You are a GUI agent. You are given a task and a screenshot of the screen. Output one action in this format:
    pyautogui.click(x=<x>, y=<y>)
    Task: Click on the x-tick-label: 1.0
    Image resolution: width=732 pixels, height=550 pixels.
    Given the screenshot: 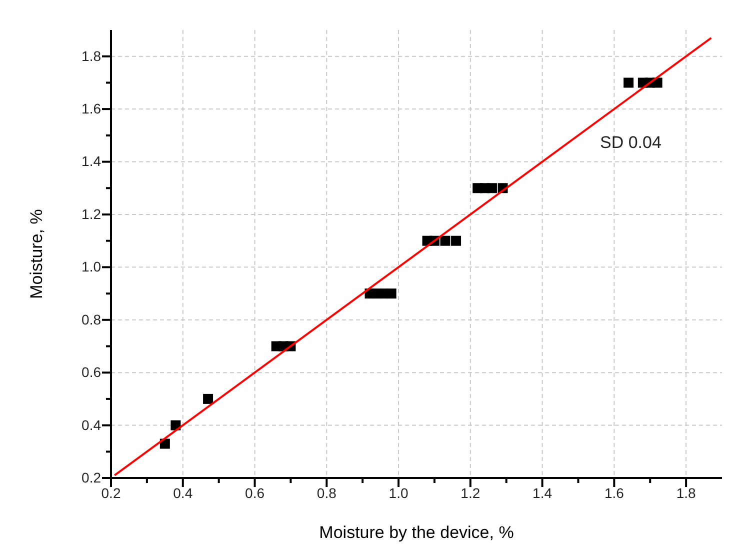 What is the action you would take?
    pyautogui.click(x=398, y=492)
    